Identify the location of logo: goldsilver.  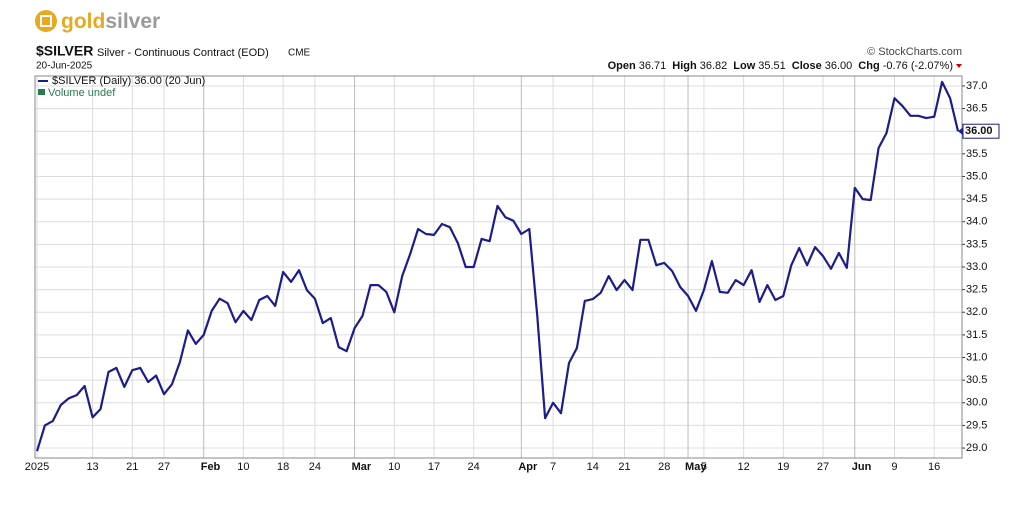
(97, 21).